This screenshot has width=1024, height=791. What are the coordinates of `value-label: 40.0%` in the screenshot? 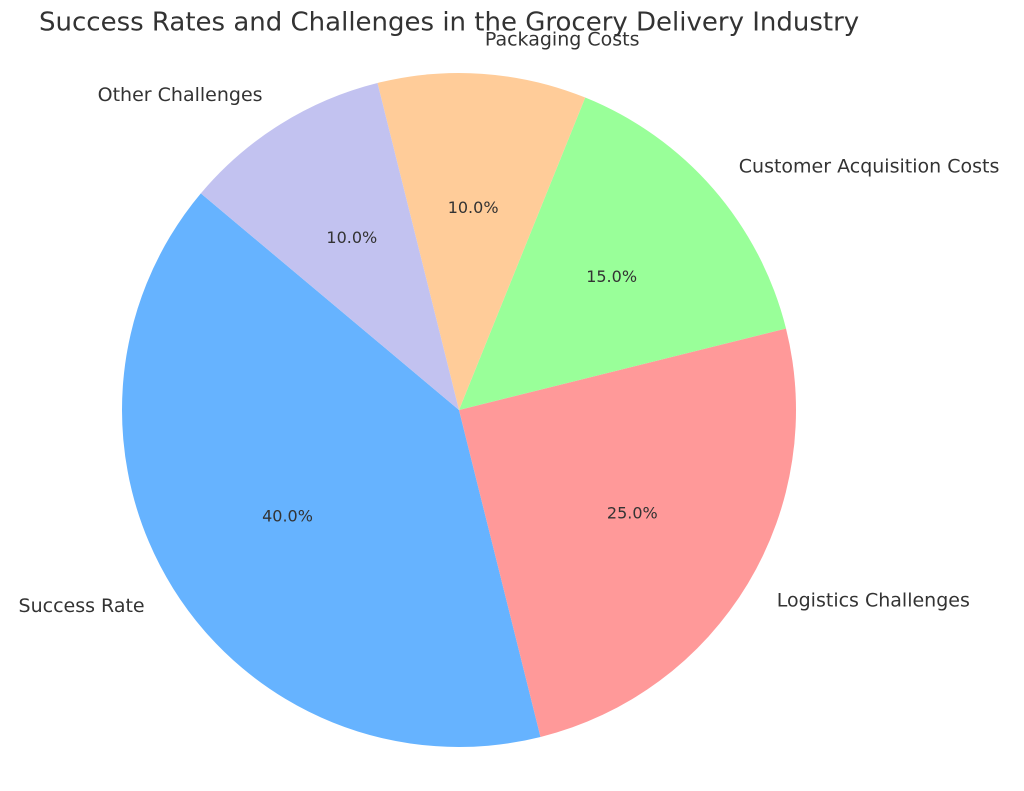 It's located at (287, 516).